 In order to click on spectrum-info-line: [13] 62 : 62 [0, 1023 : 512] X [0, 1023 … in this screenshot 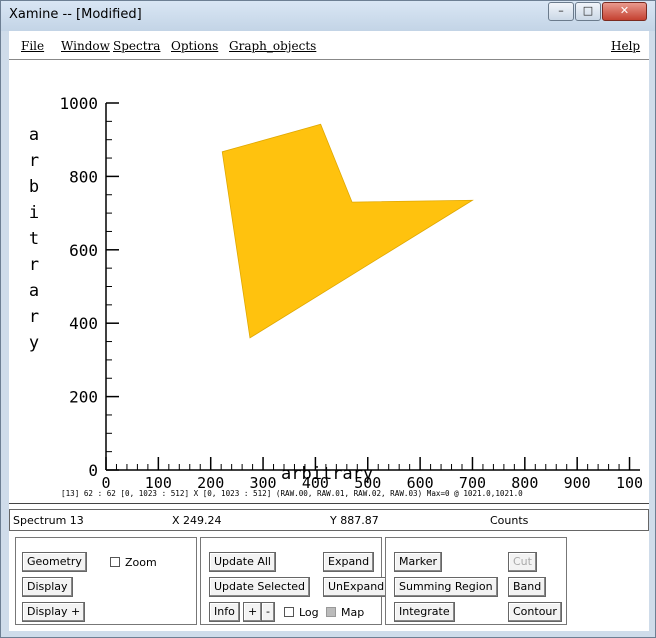, I will do `click(292, 493)`.